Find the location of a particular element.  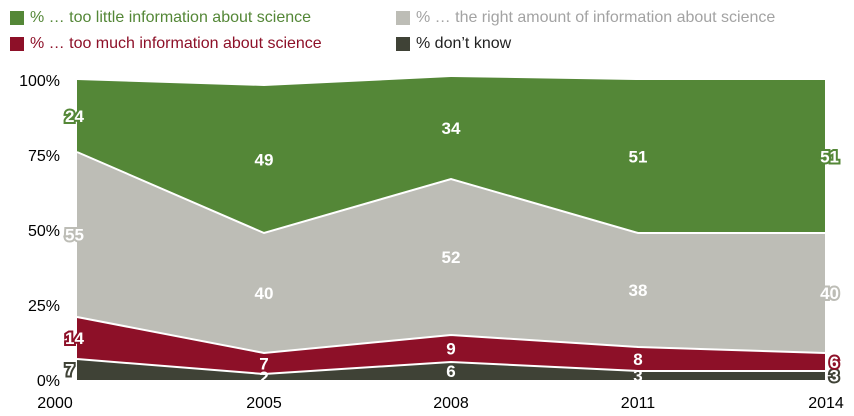

x-axis: 2000 2005 2008 2011 2014 is located at coordinates (440, 403).